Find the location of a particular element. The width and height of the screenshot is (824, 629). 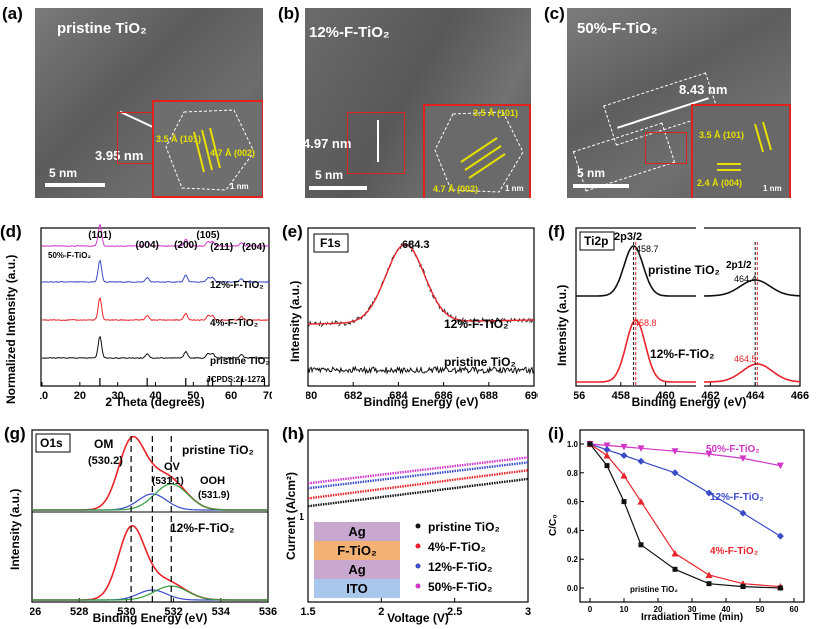

e-series-pristine: pristine TiO₂ is located at coordinates (480, 362).